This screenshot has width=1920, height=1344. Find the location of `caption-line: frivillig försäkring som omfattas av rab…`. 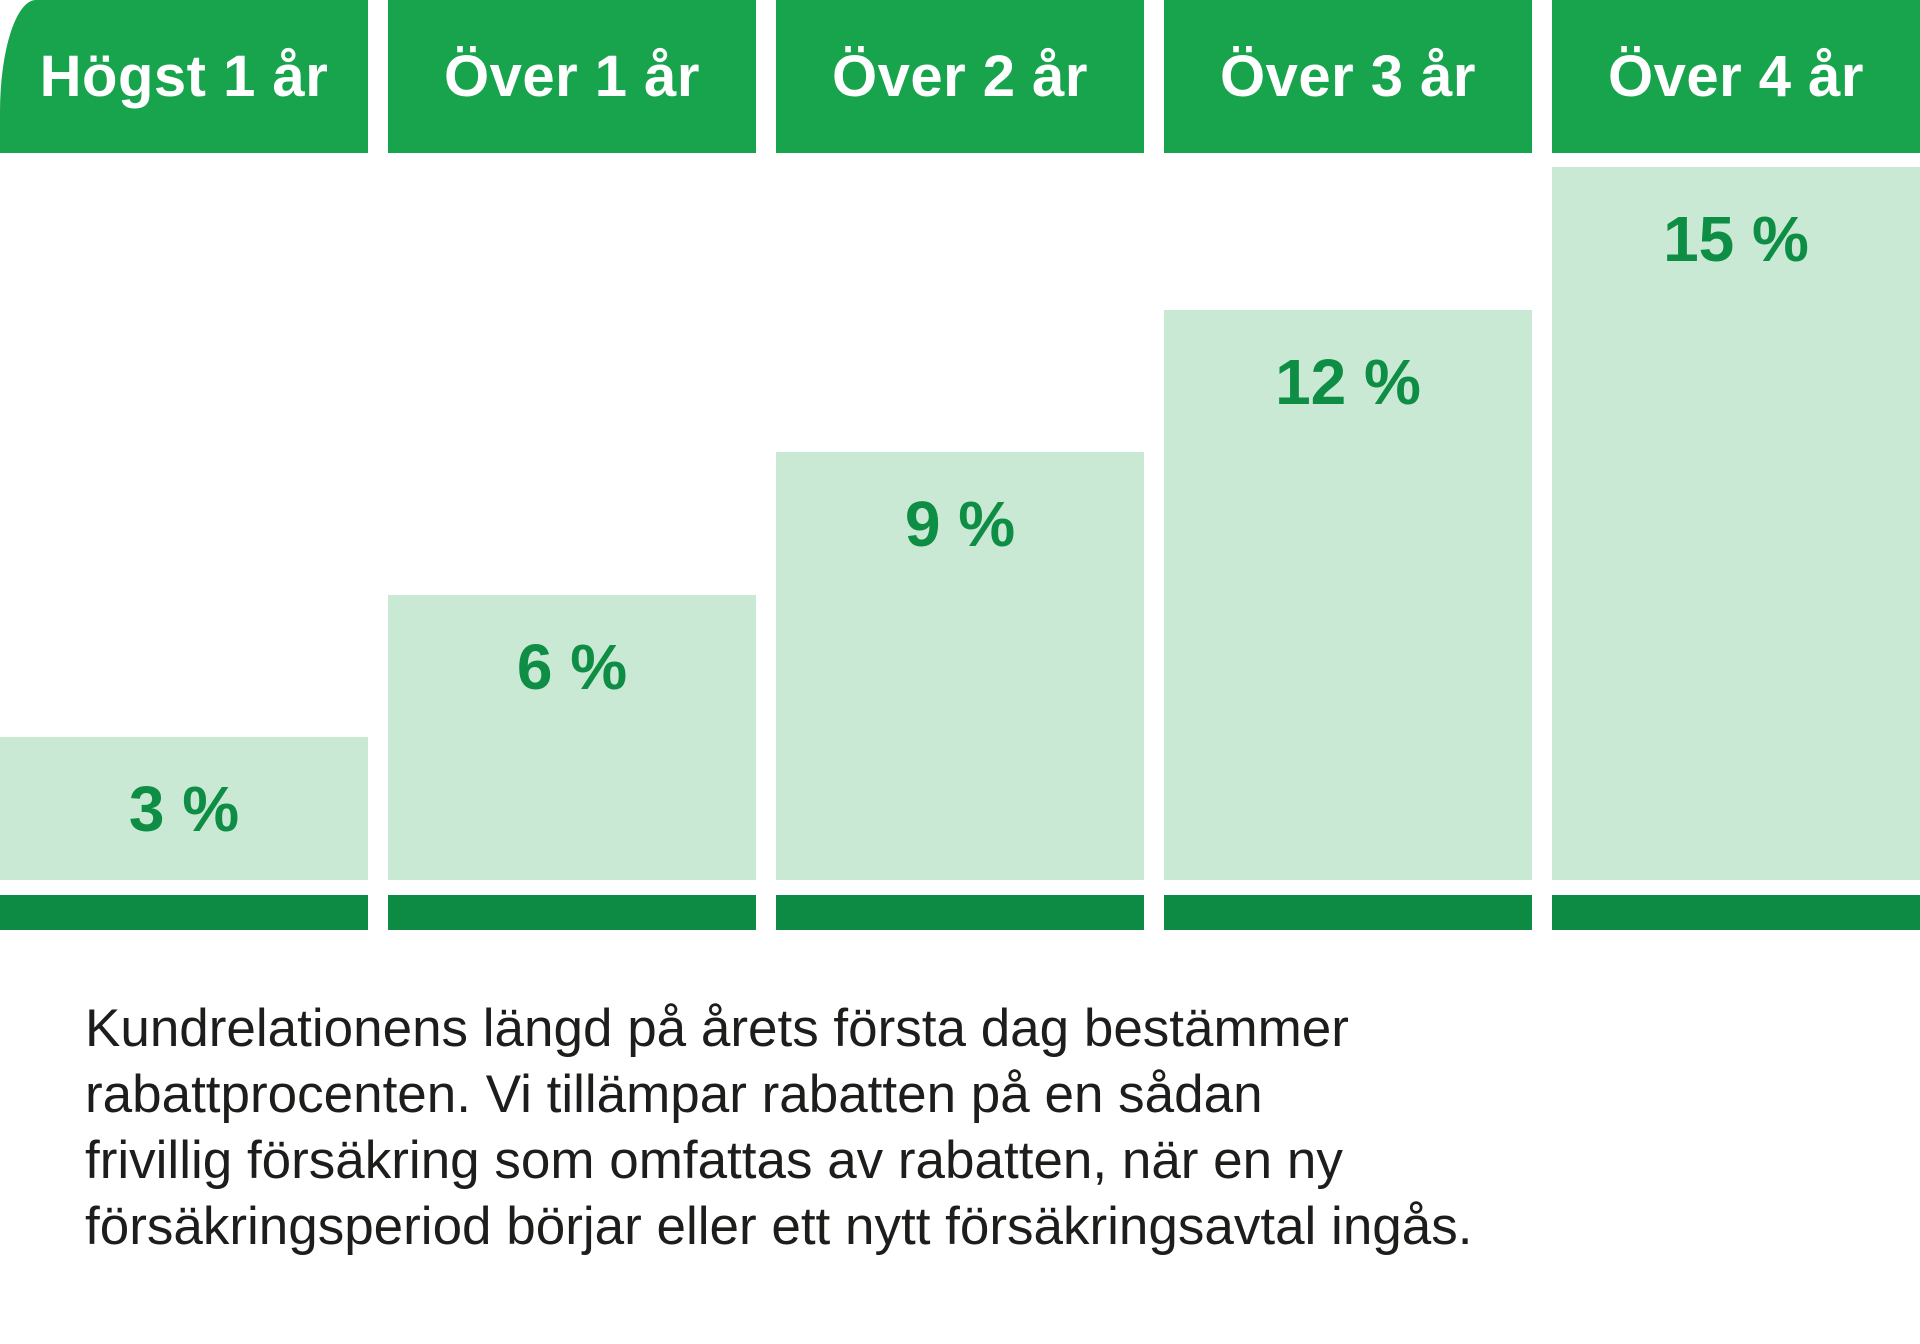

caption-line: frivillig försäkring som omfattas av rab… is located at coordinates (714, 1160).